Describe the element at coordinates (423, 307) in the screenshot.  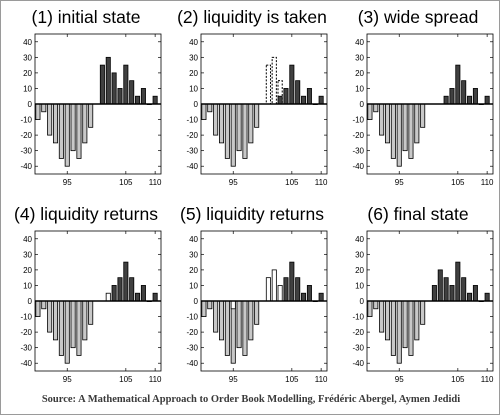
I see `panel-6-chart: 40 30 20 10 0 -10 -20 -30 -40 95 105 110` at that location.